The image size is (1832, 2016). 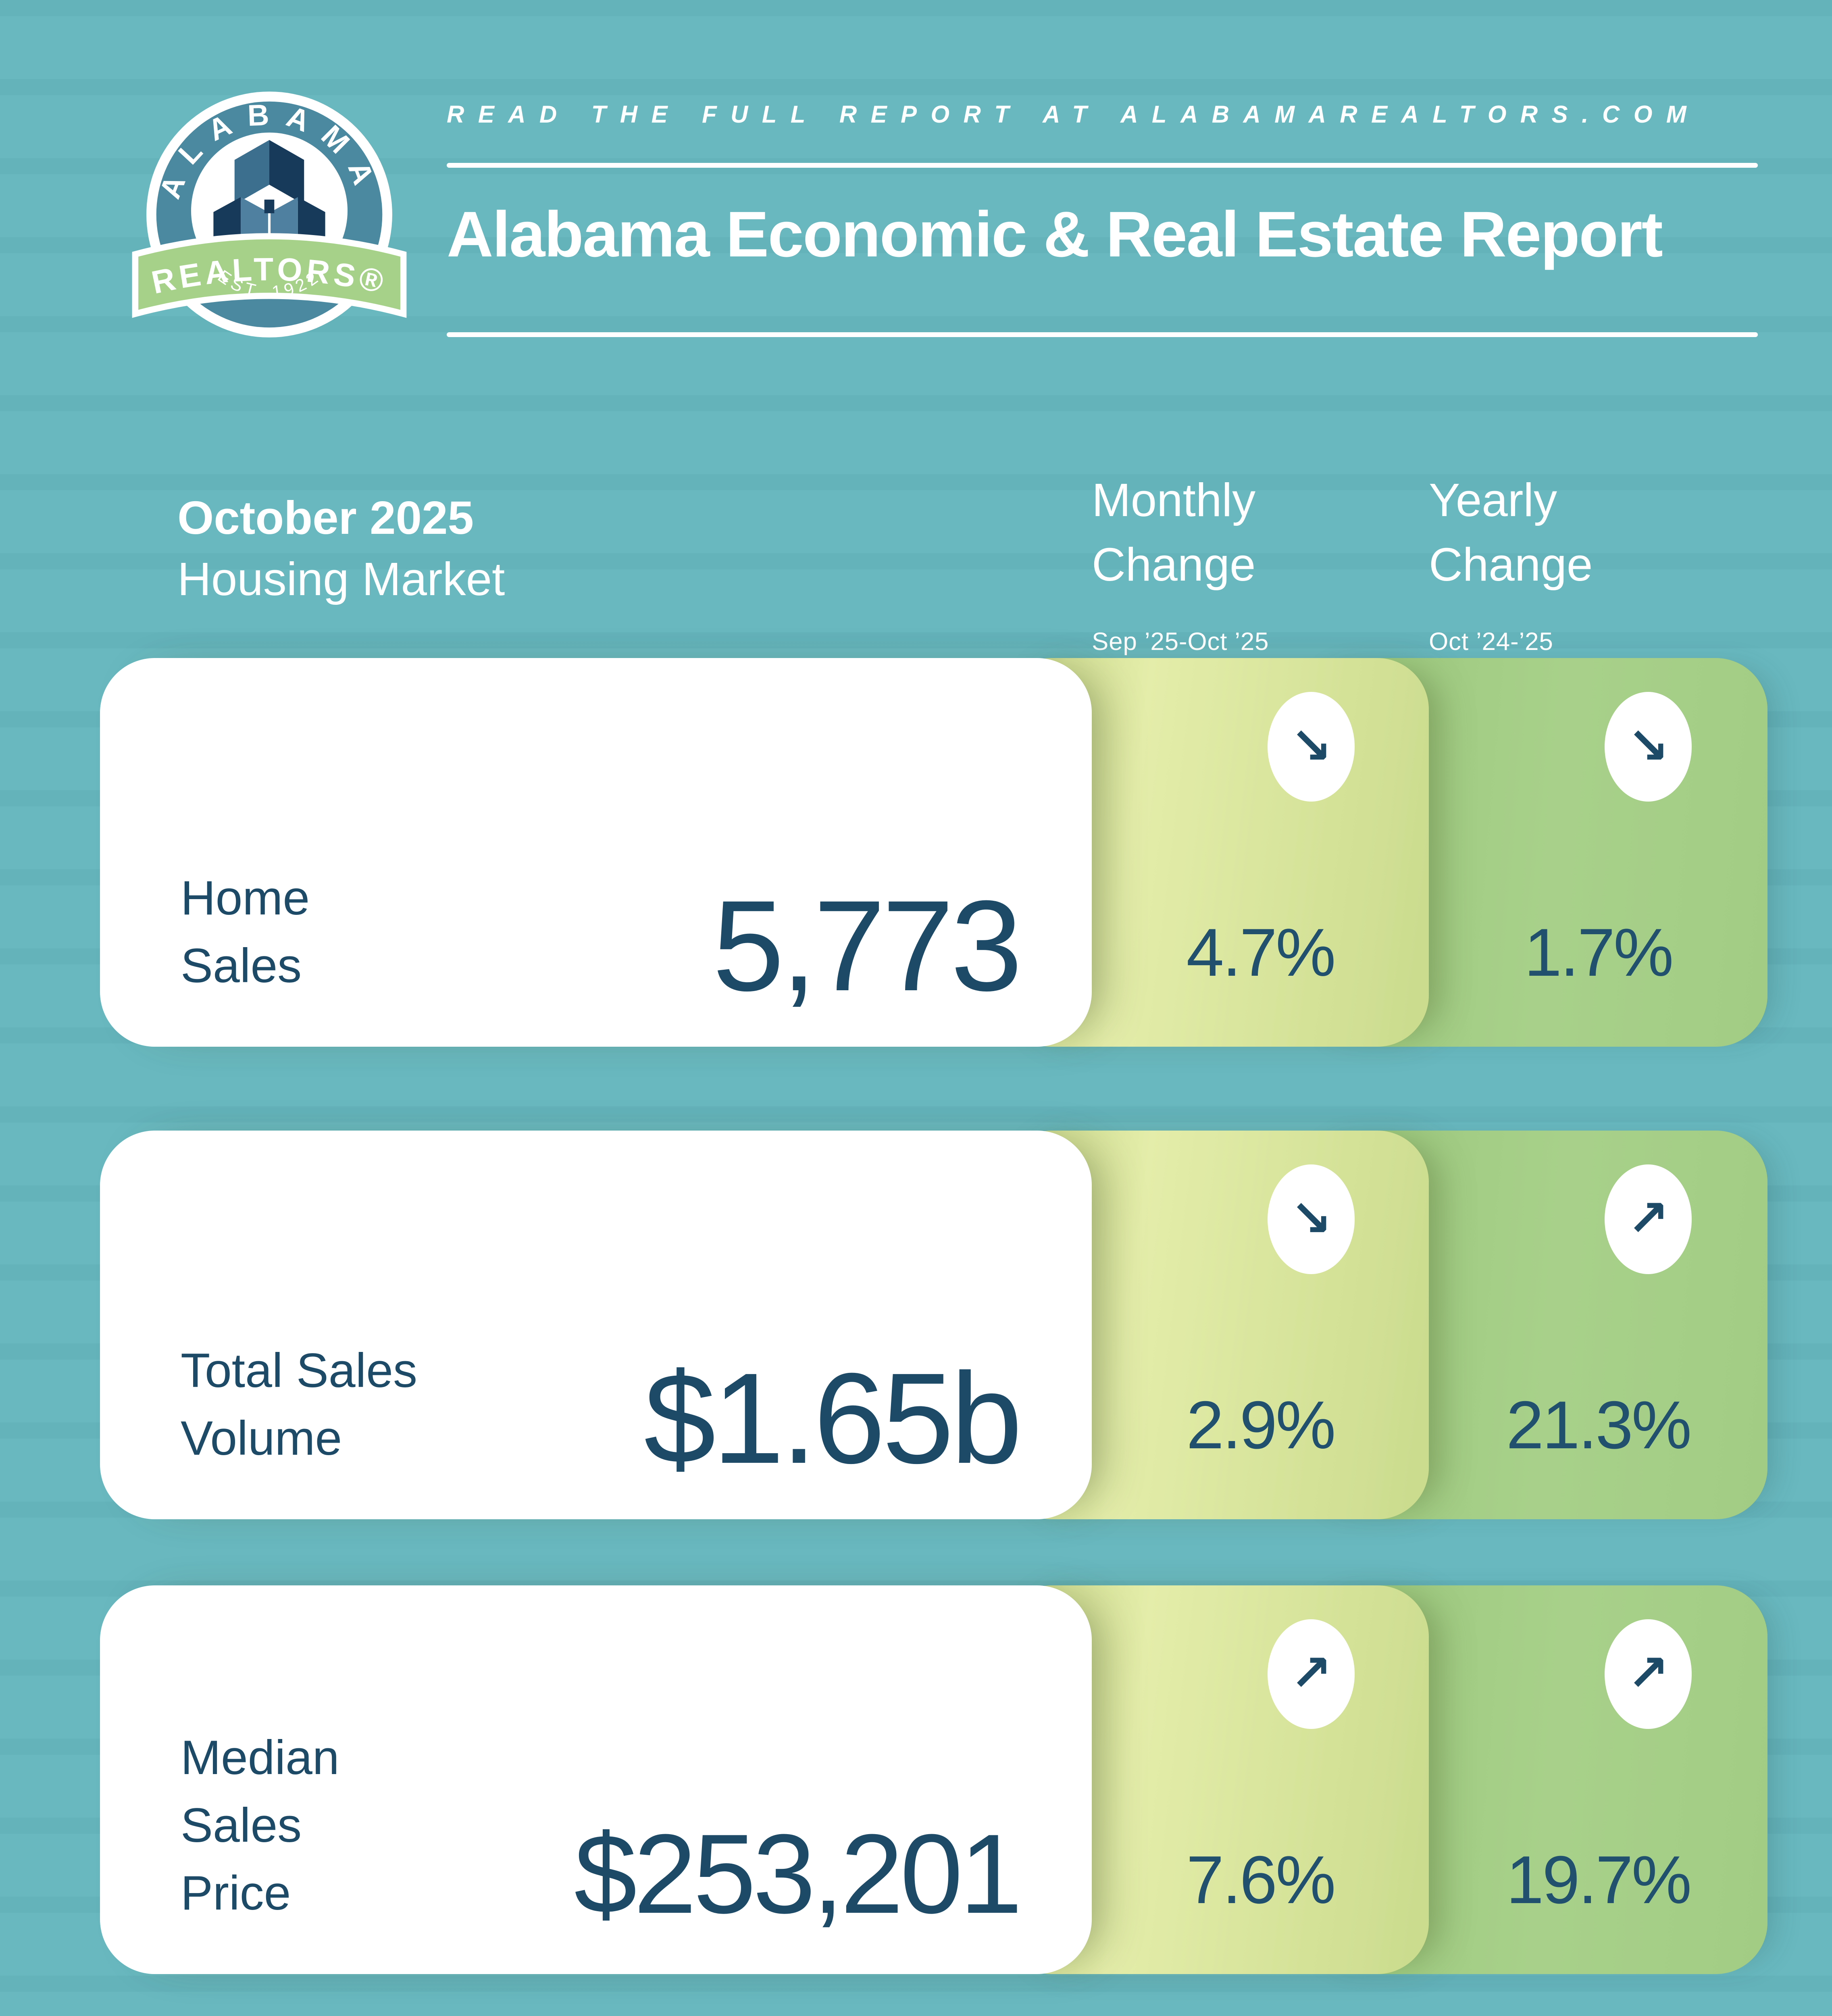 What do you see at coordinates (833, 1419) in the screenshot?
I see `metric-value: $1.65b` at bounding box center [833, 1419].